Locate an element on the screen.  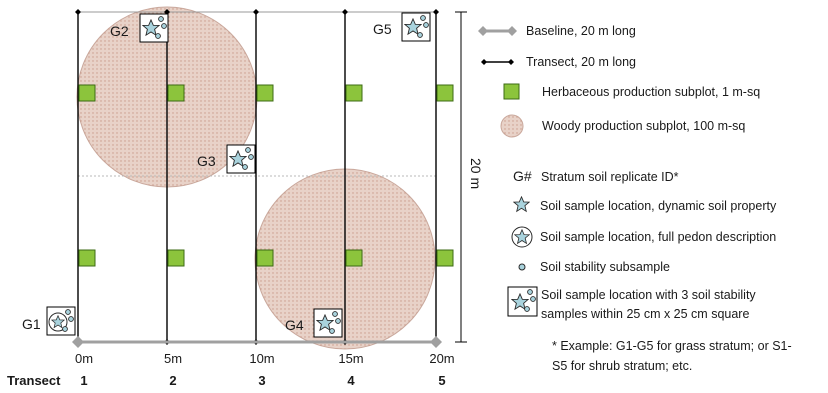
legend-baseline: Baseline, 20 m long is located at coordinates (581, 31).